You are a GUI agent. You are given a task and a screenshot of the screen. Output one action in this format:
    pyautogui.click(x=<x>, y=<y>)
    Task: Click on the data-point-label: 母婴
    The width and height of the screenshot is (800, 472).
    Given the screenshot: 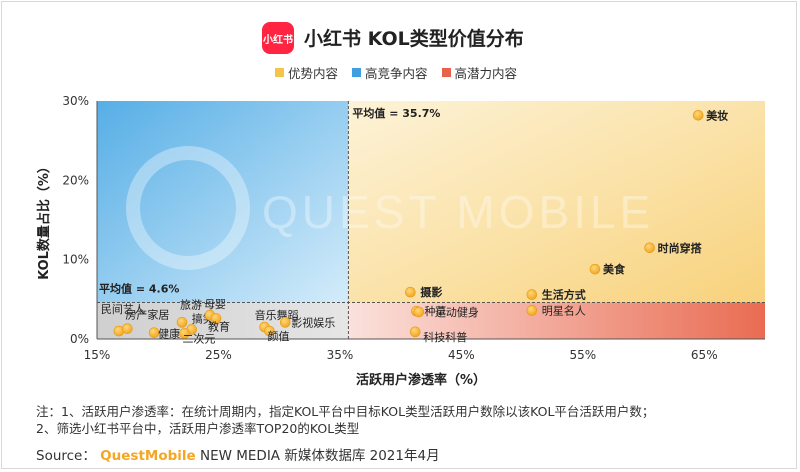 What is the action you would take?
    pyautogui.click(x=215, y=304)
    